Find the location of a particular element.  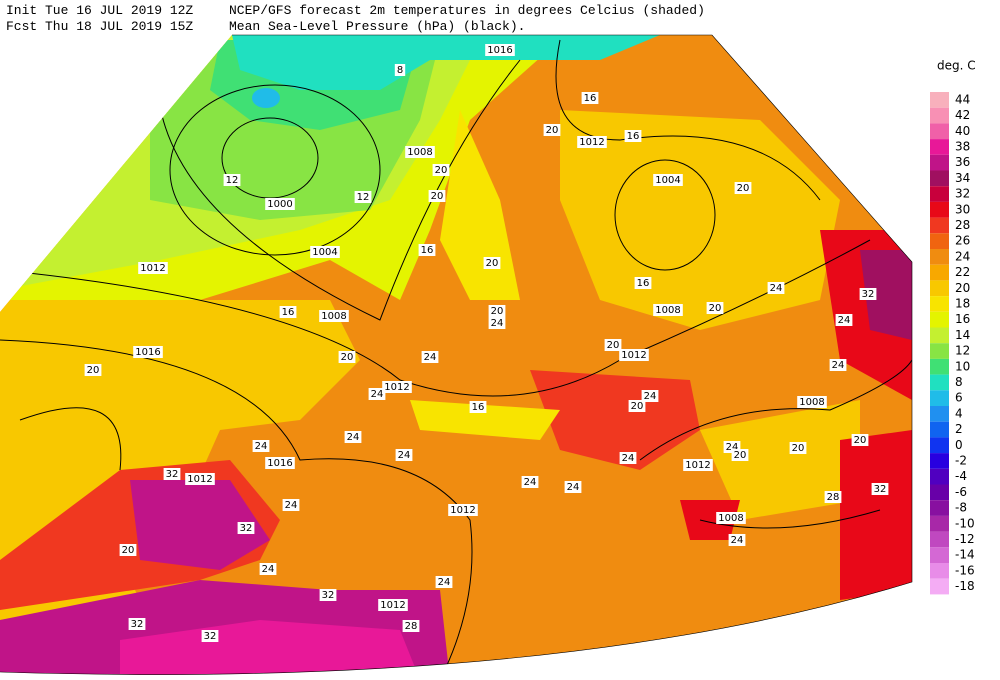

temperature-label: 8 is located at coordinates (400, 70).